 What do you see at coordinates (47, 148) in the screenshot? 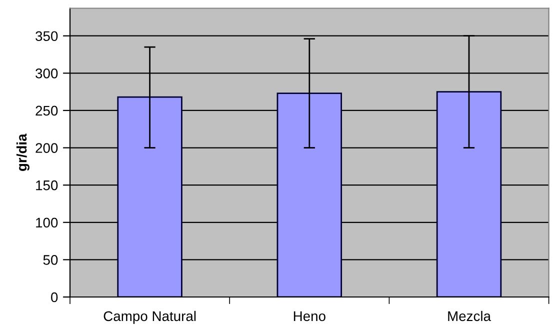
I see `y-tick-label: 200` at bounding box center [47, 148].